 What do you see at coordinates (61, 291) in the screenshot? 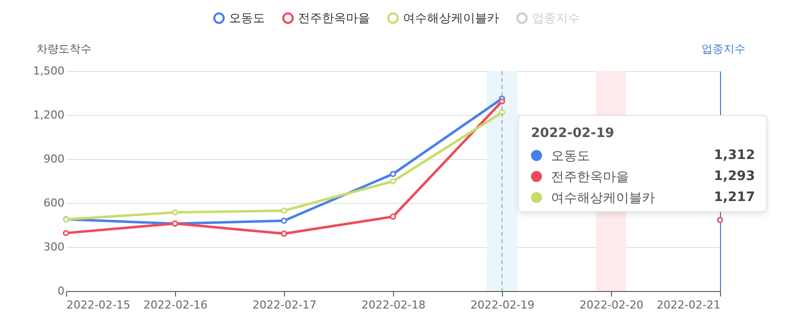
I see `y-tick-label: 0` at bounding box center [61, 291].